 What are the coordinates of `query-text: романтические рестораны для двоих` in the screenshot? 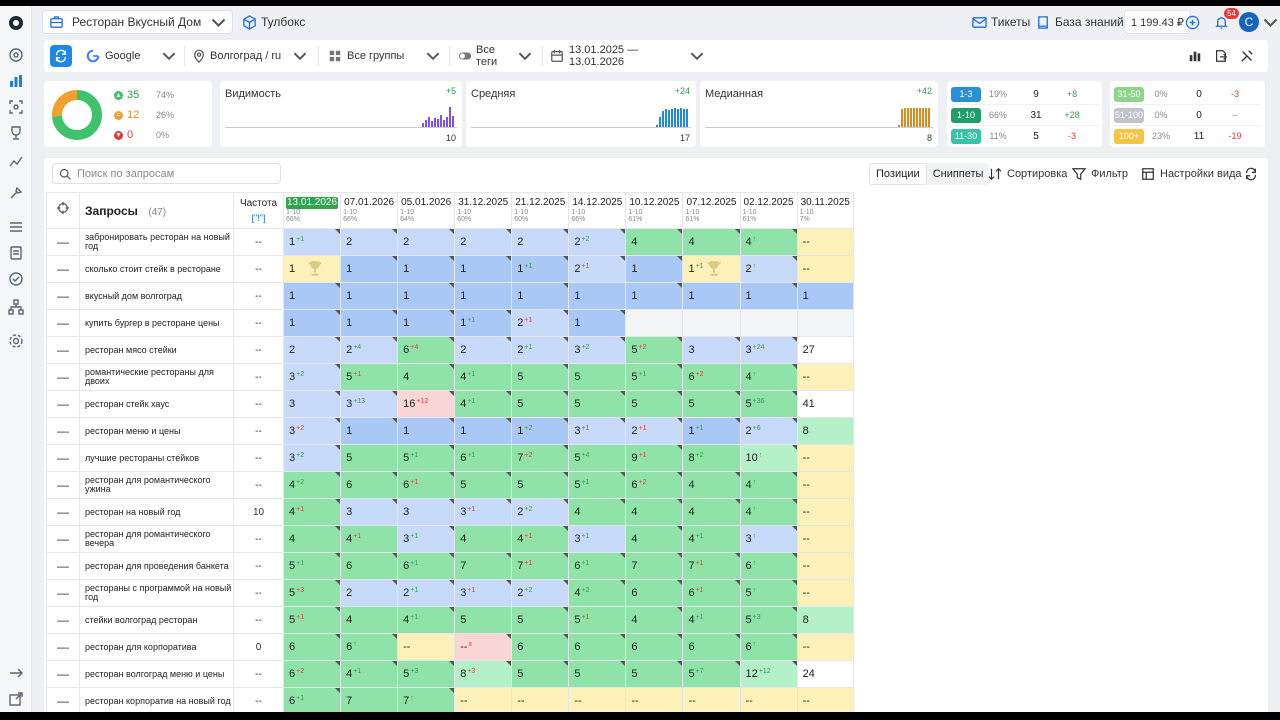 It's located at (156, 377).